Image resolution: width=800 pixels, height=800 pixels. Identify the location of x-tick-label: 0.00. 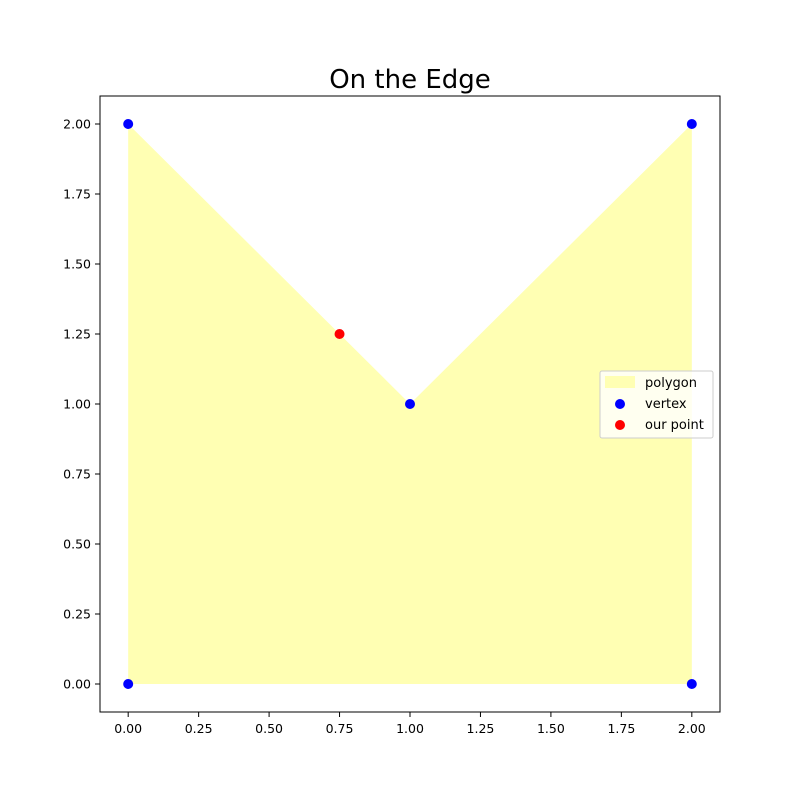
(128, 728).